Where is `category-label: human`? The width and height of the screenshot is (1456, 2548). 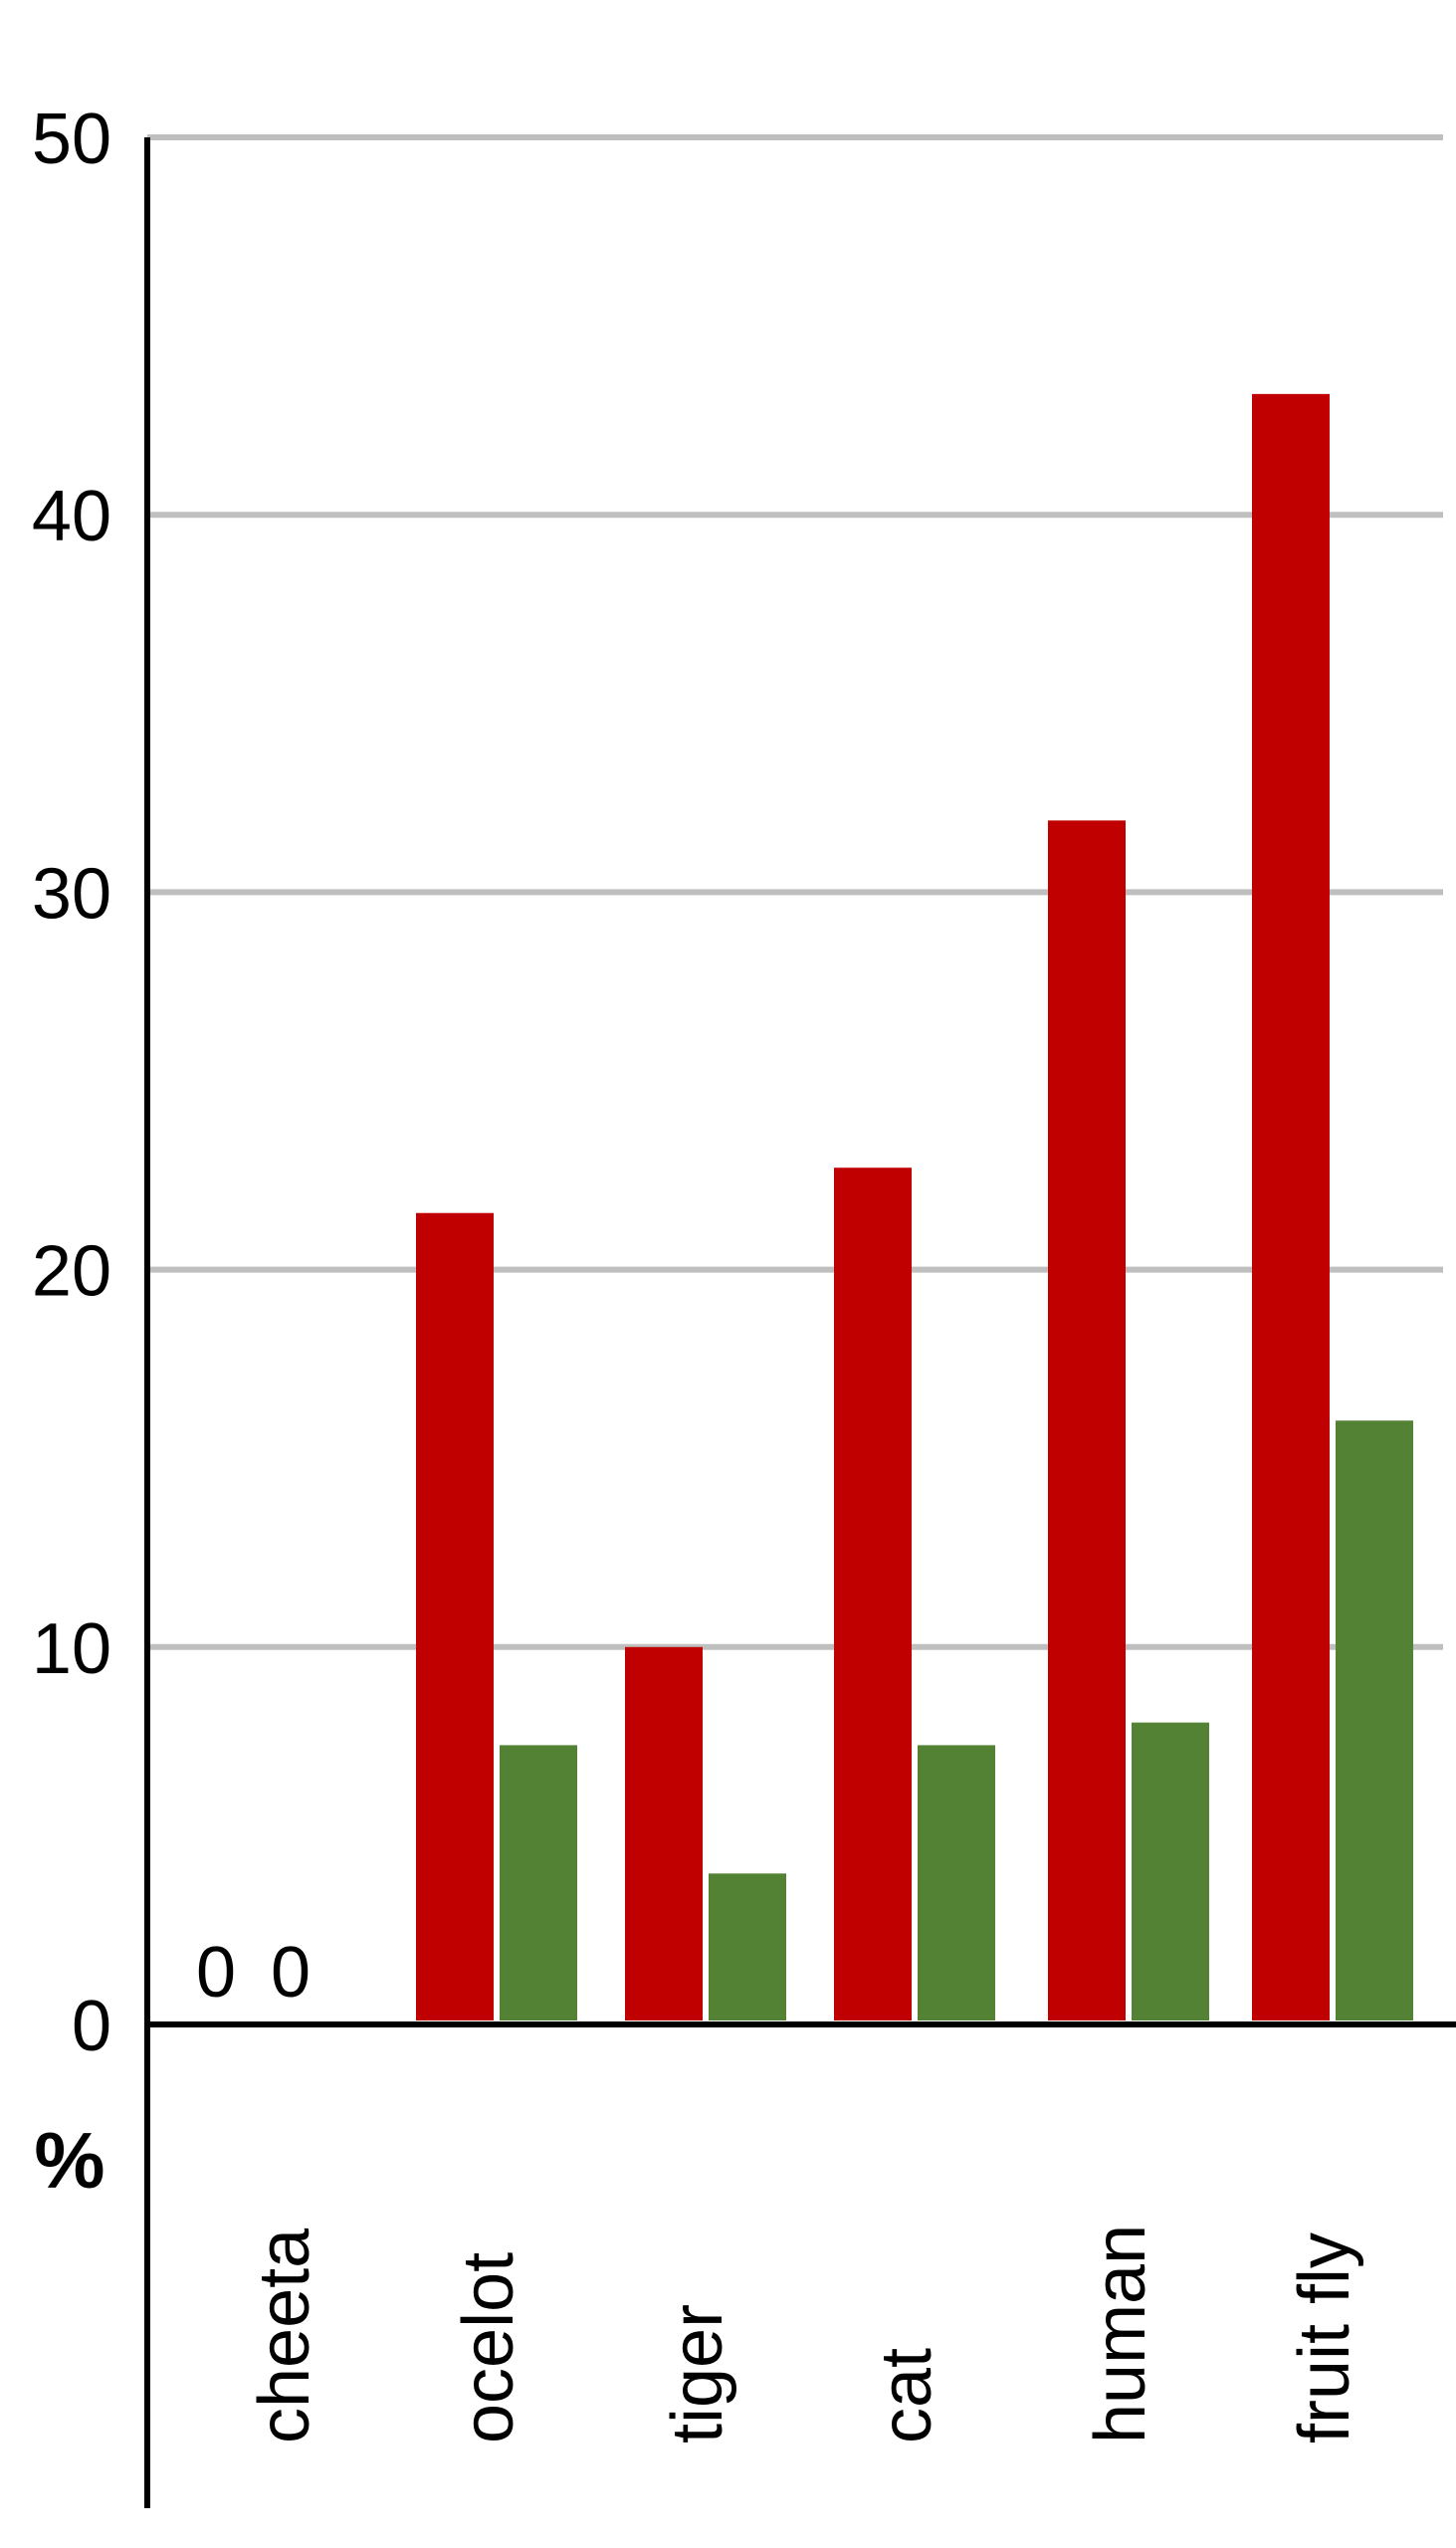
category-label: human is located at coordinates (1120, 2334).